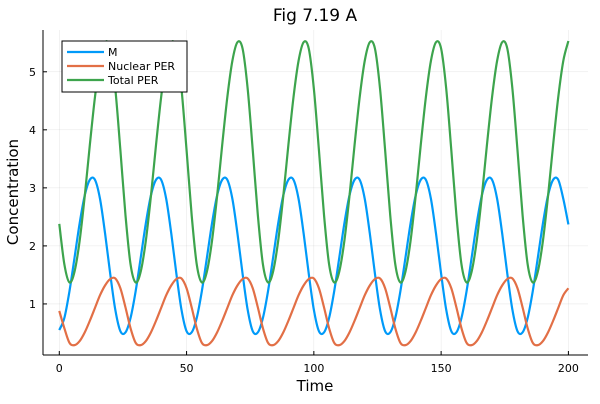 The height and width of the screenshot is (404, 600). Describe the element at coordinates (32, 304) in the screenshot. I see `y-tick-label: 1` at that location.